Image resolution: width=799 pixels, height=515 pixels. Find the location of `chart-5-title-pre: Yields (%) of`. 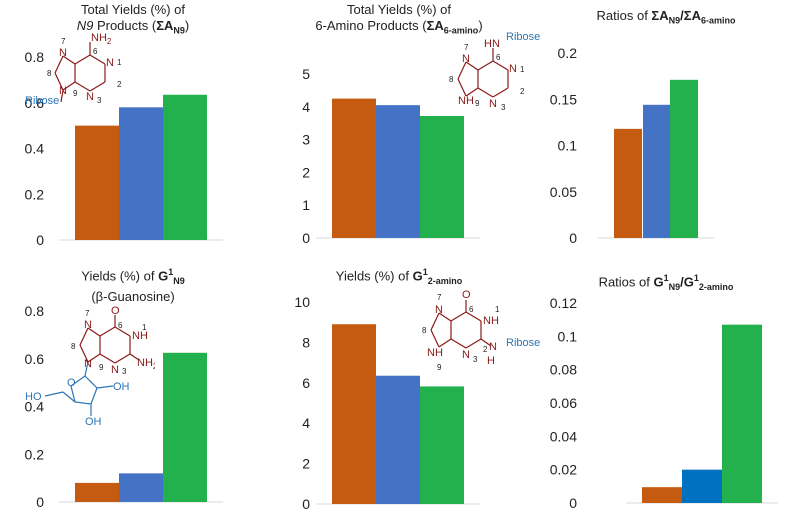

chart-5-title-pre: Yields (%) of is located at coordinates (374, 276).